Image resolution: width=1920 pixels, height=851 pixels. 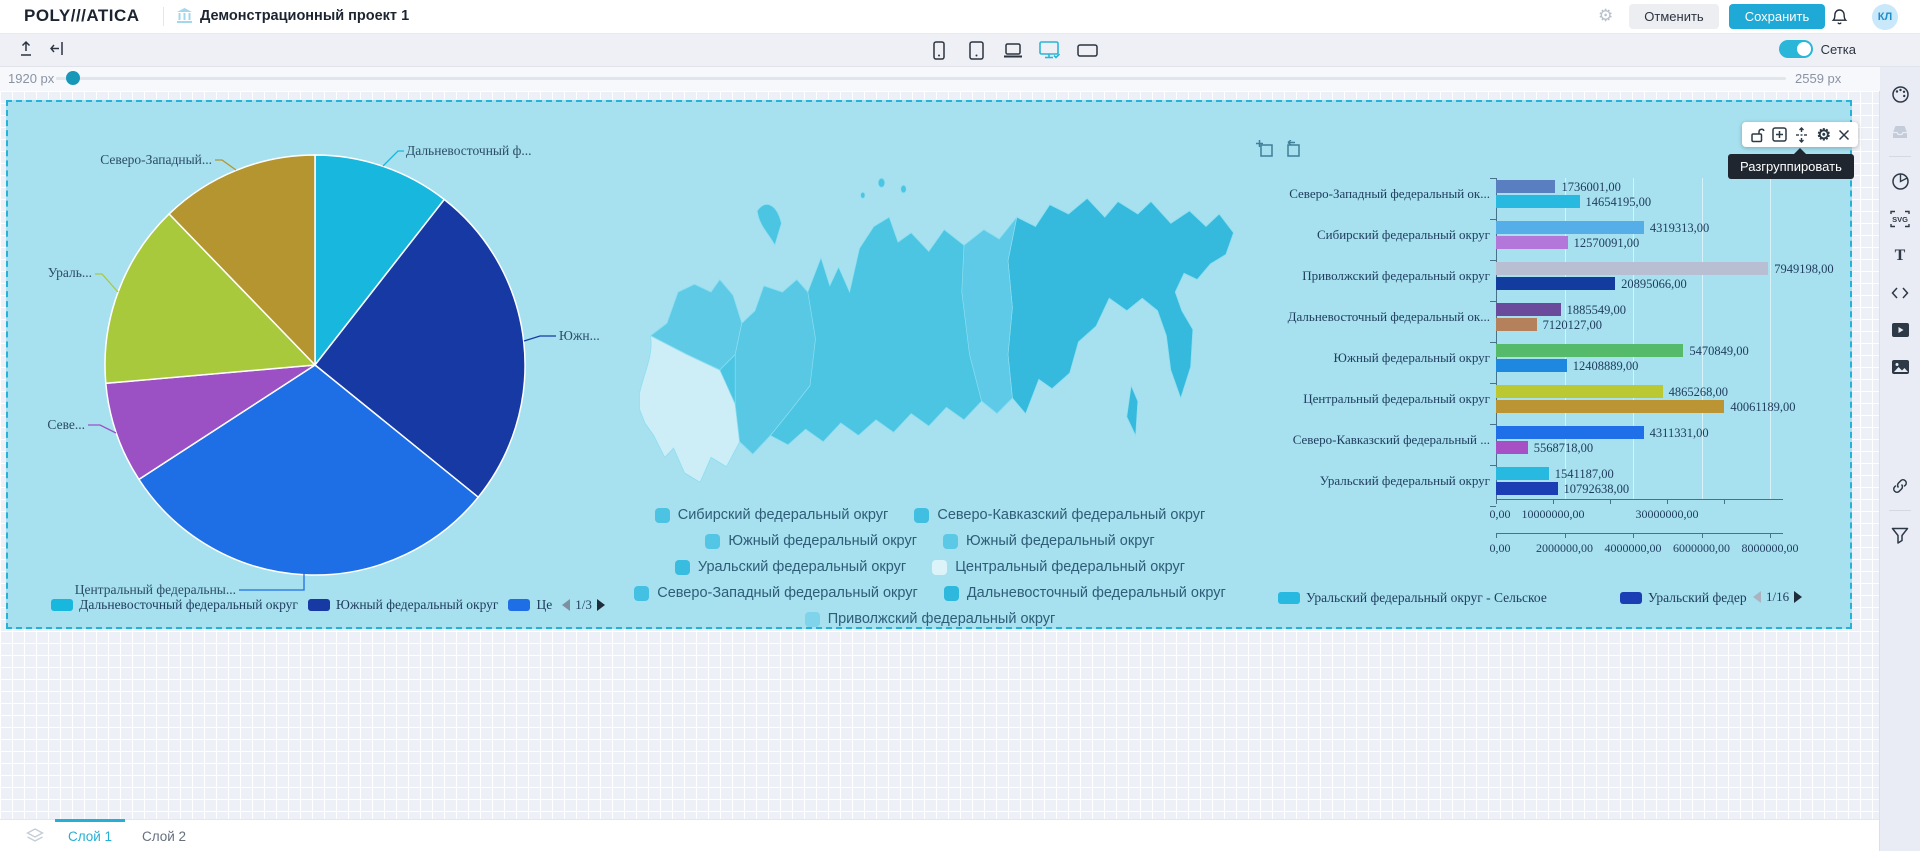 I want to click on video-icon, so click(x=1900, y=329).